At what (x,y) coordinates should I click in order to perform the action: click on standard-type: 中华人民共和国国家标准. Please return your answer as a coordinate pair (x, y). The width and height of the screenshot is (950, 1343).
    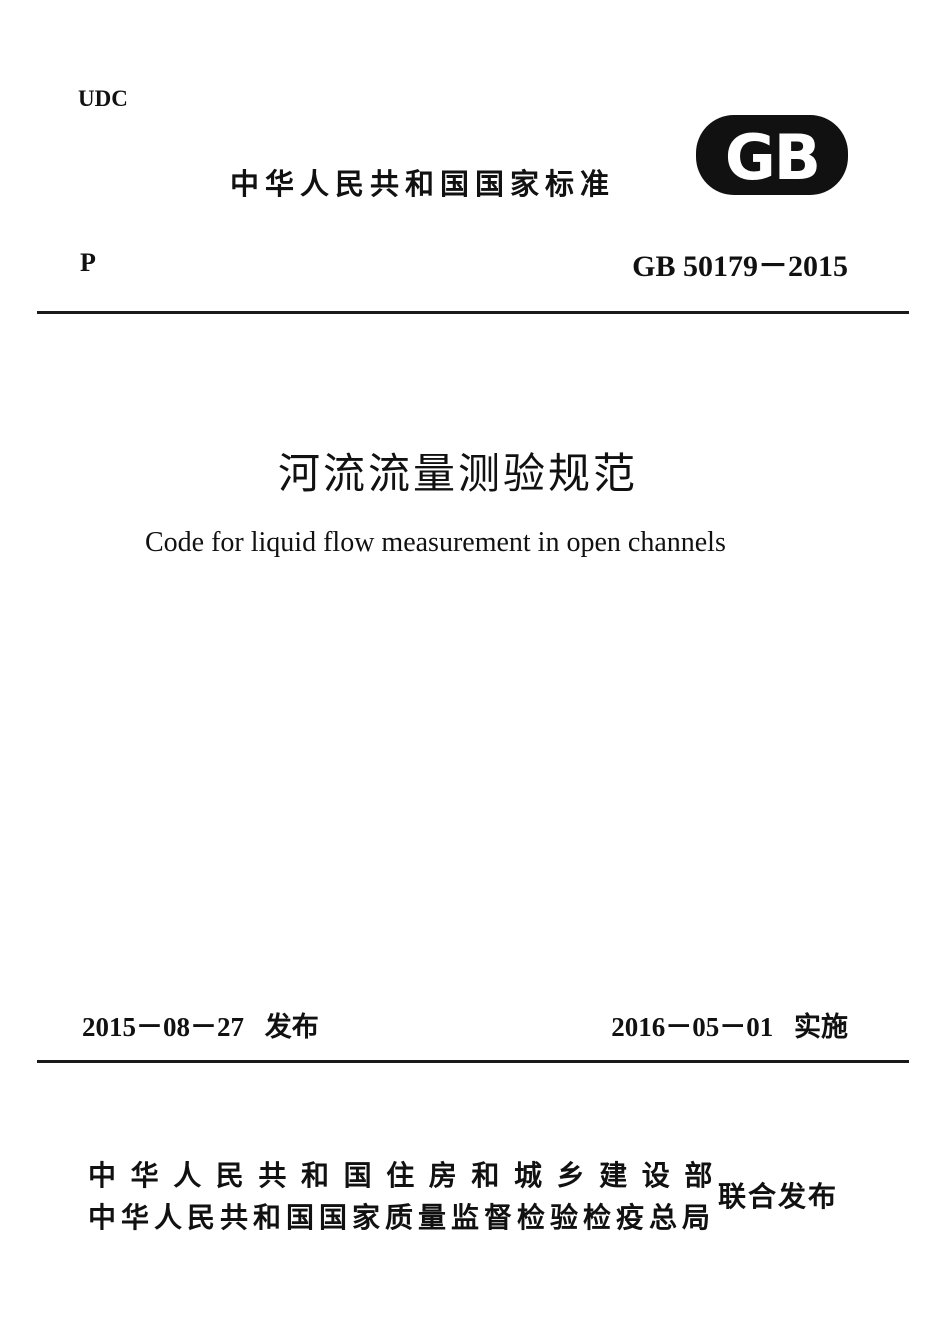
    Looking at the image, I should click on (423, 184).